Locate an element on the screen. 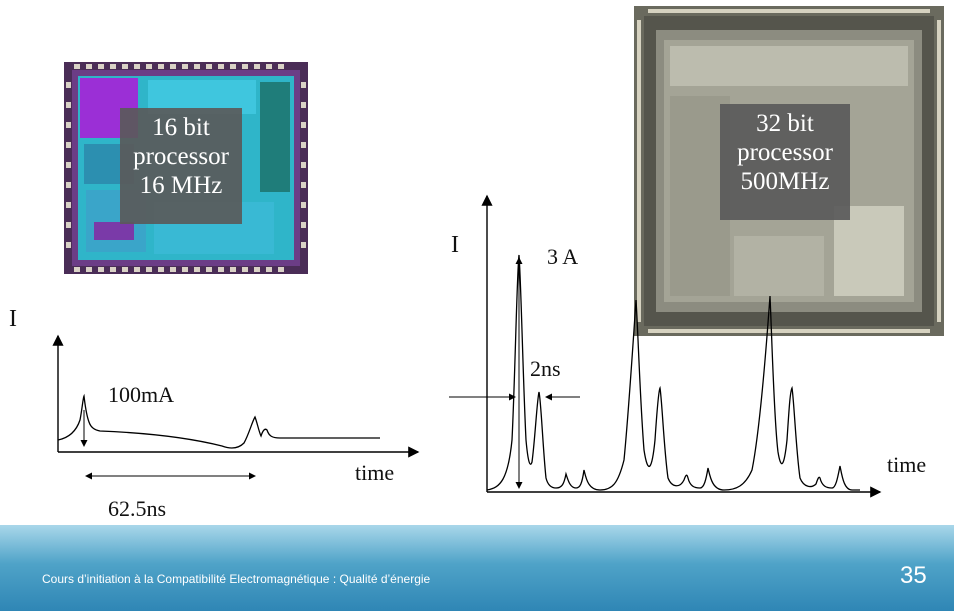 This screenshot has height=611, width=954. chip-16bit-label-line-1: 16 bit is located at coordinates (181, 127).